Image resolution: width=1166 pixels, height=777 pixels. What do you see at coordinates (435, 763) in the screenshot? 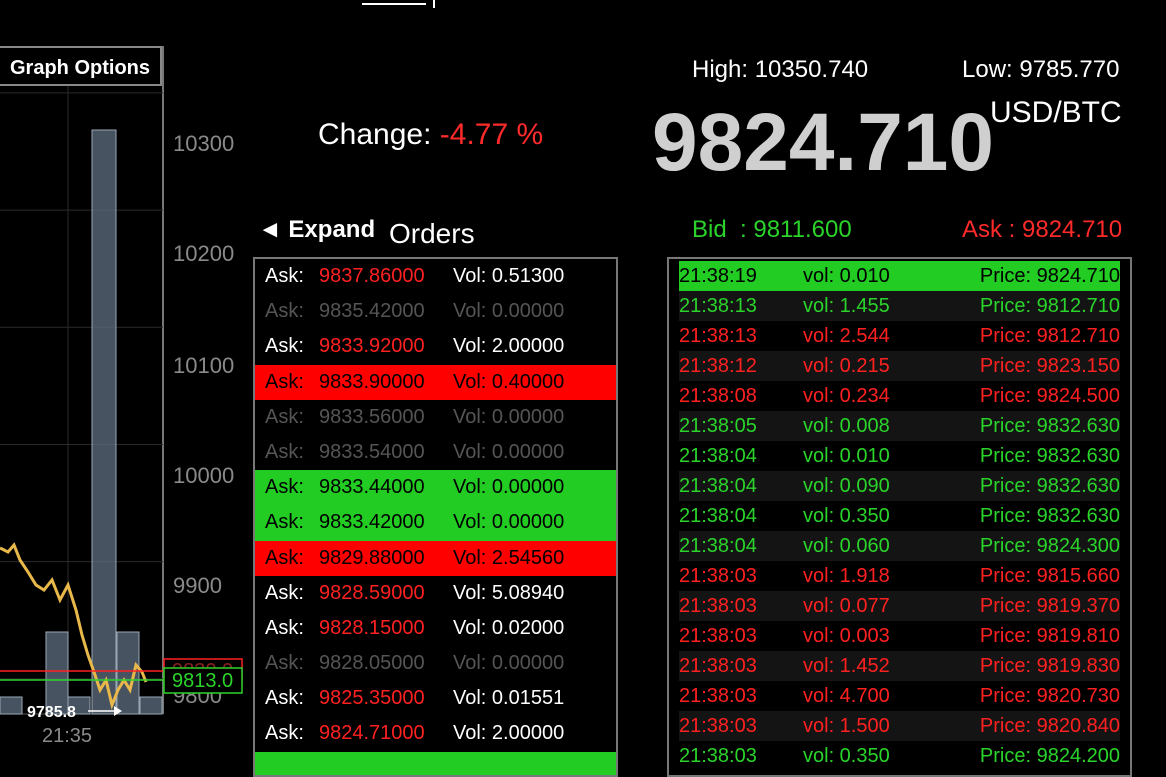
I see `order-row` at bounding box center [435, 763].